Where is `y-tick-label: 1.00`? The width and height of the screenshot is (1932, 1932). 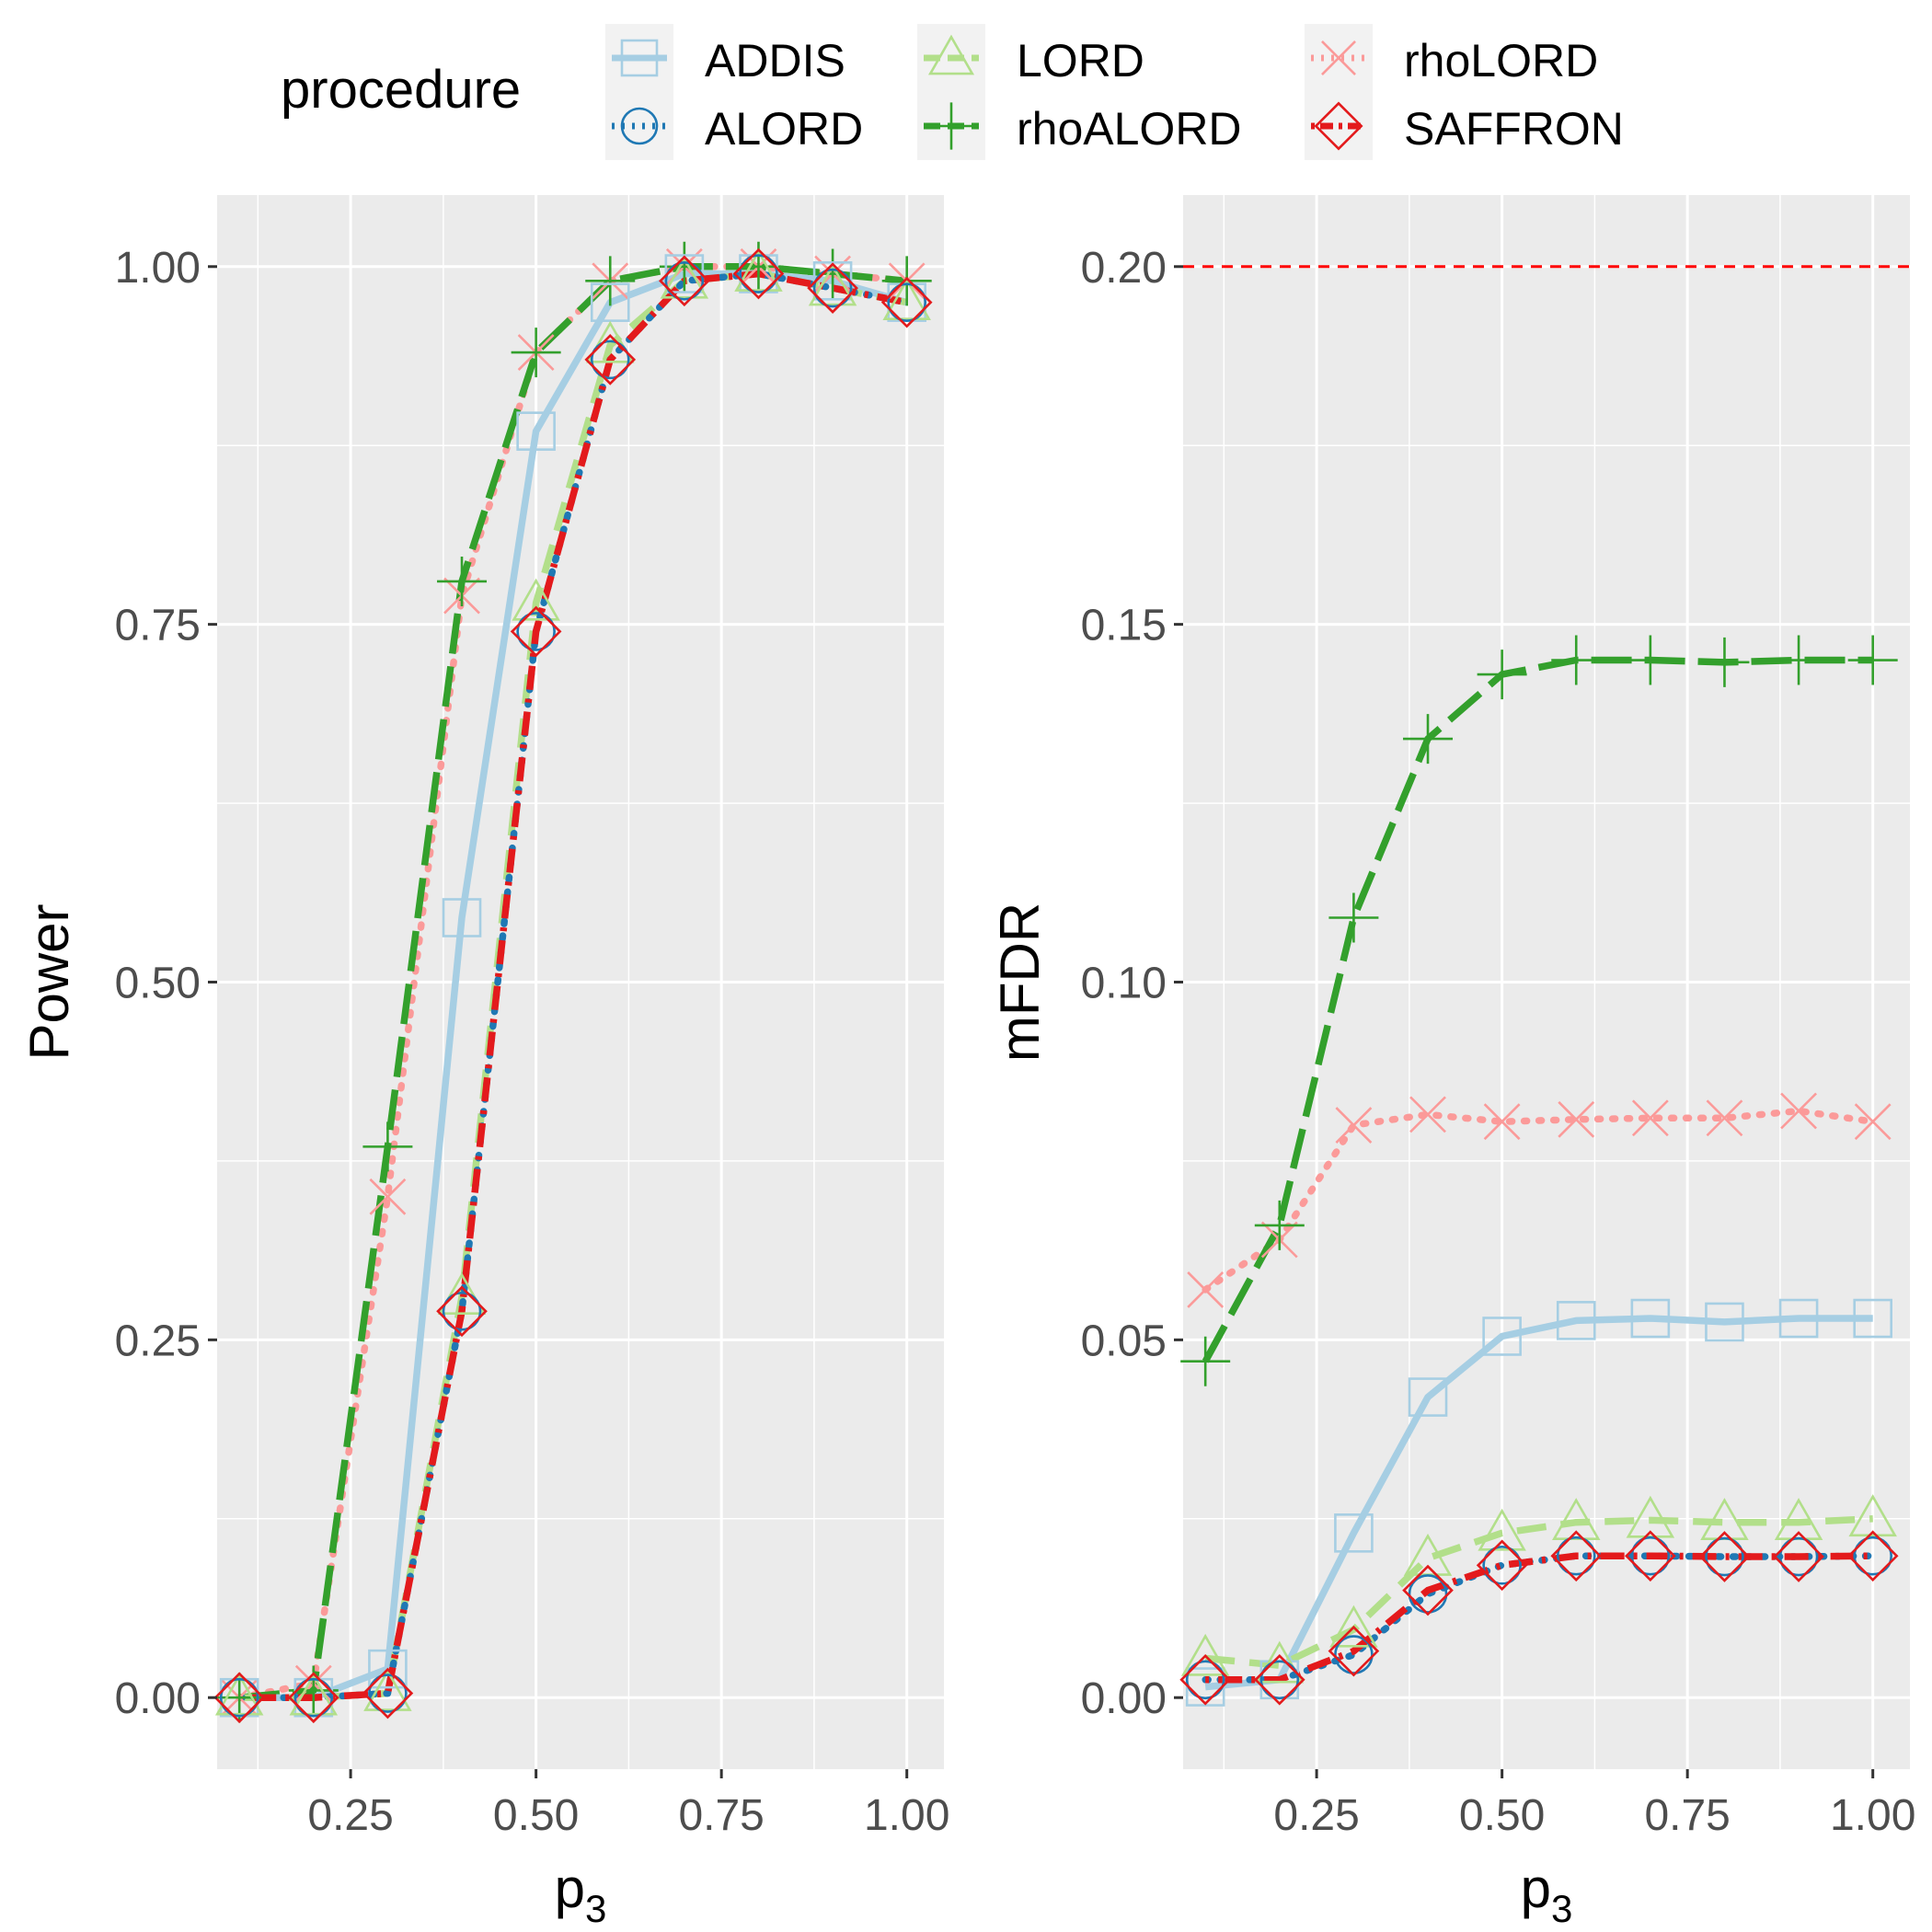 y-tick-label: 1.00 is located at coordinates (158, 268).